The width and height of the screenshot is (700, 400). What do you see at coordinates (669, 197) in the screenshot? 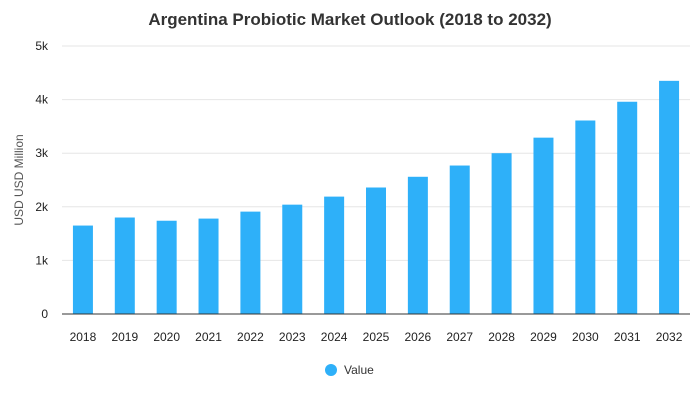
I see `bar-2032` at bounding box center [669, 197].